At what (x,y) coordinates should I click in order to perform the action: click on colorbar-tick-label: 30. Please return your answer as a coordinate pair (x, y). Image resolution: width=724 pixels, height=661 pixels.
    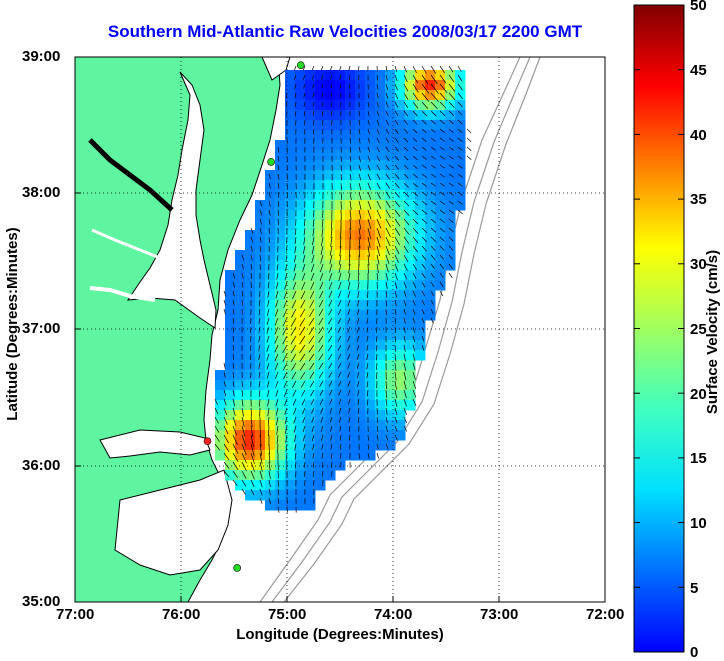
    Looking at the image, I should click on (698, 264).